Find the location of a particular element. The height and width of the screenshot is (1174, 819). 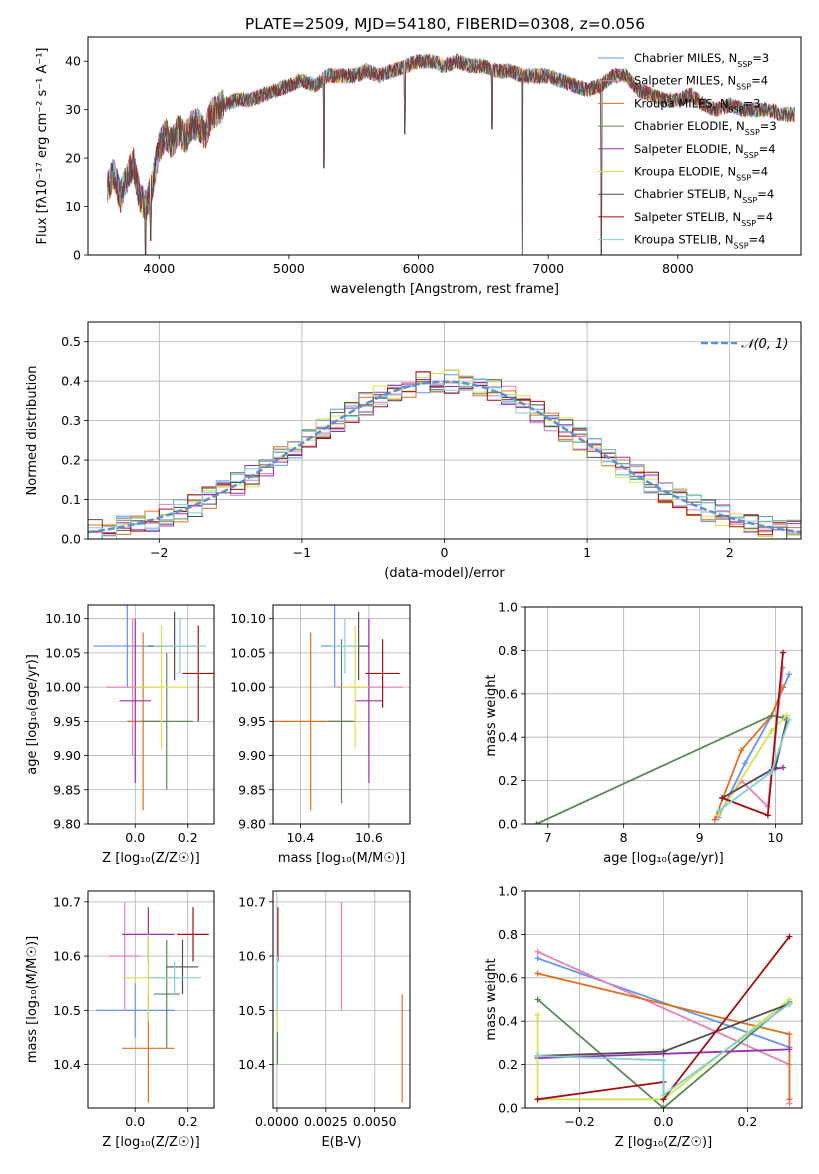

legend-entry: Kroupa ELODIE, NSSP=4 is located at coordinates (701, 174).